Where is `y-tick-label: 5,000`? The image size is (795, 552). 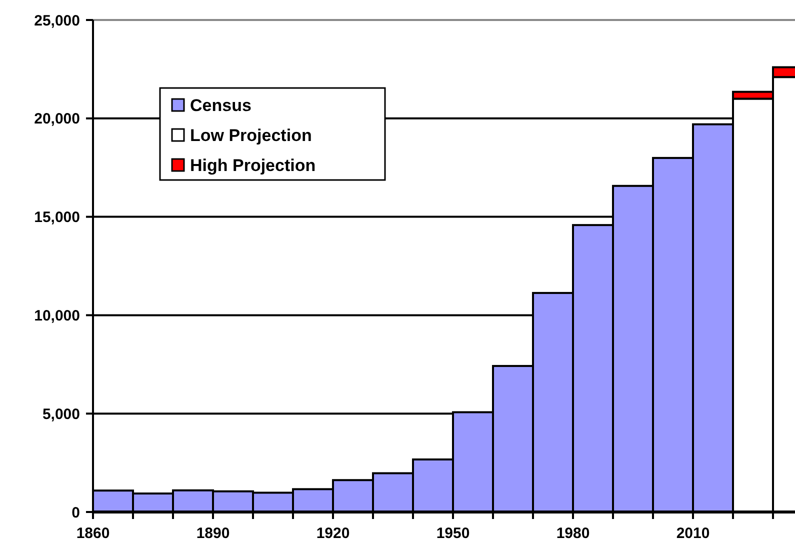
y-tick-label: 5,000 is located at coordinates (61, 414).